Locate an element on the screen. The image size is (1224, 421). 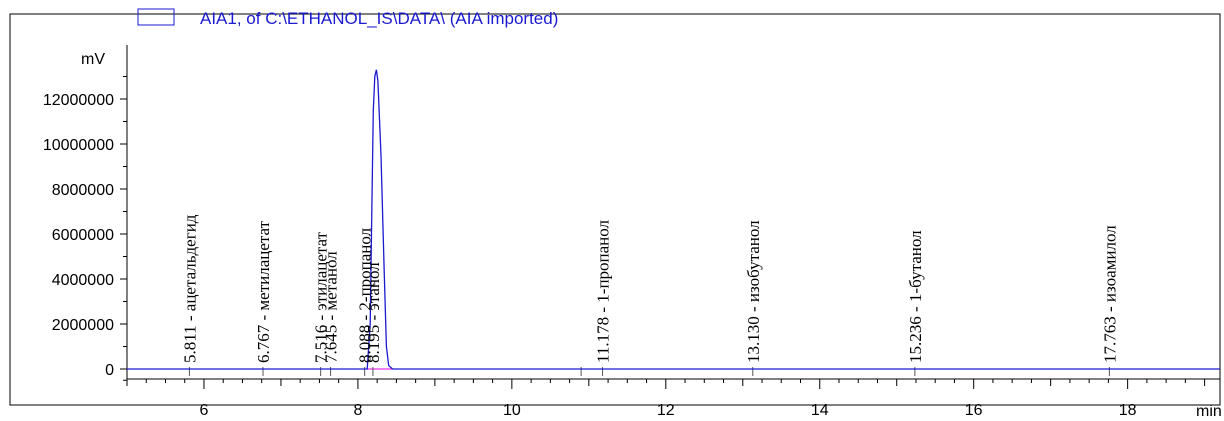
peak-label: 8.088 - 2-пропанол is located at coordinates (365, 295).